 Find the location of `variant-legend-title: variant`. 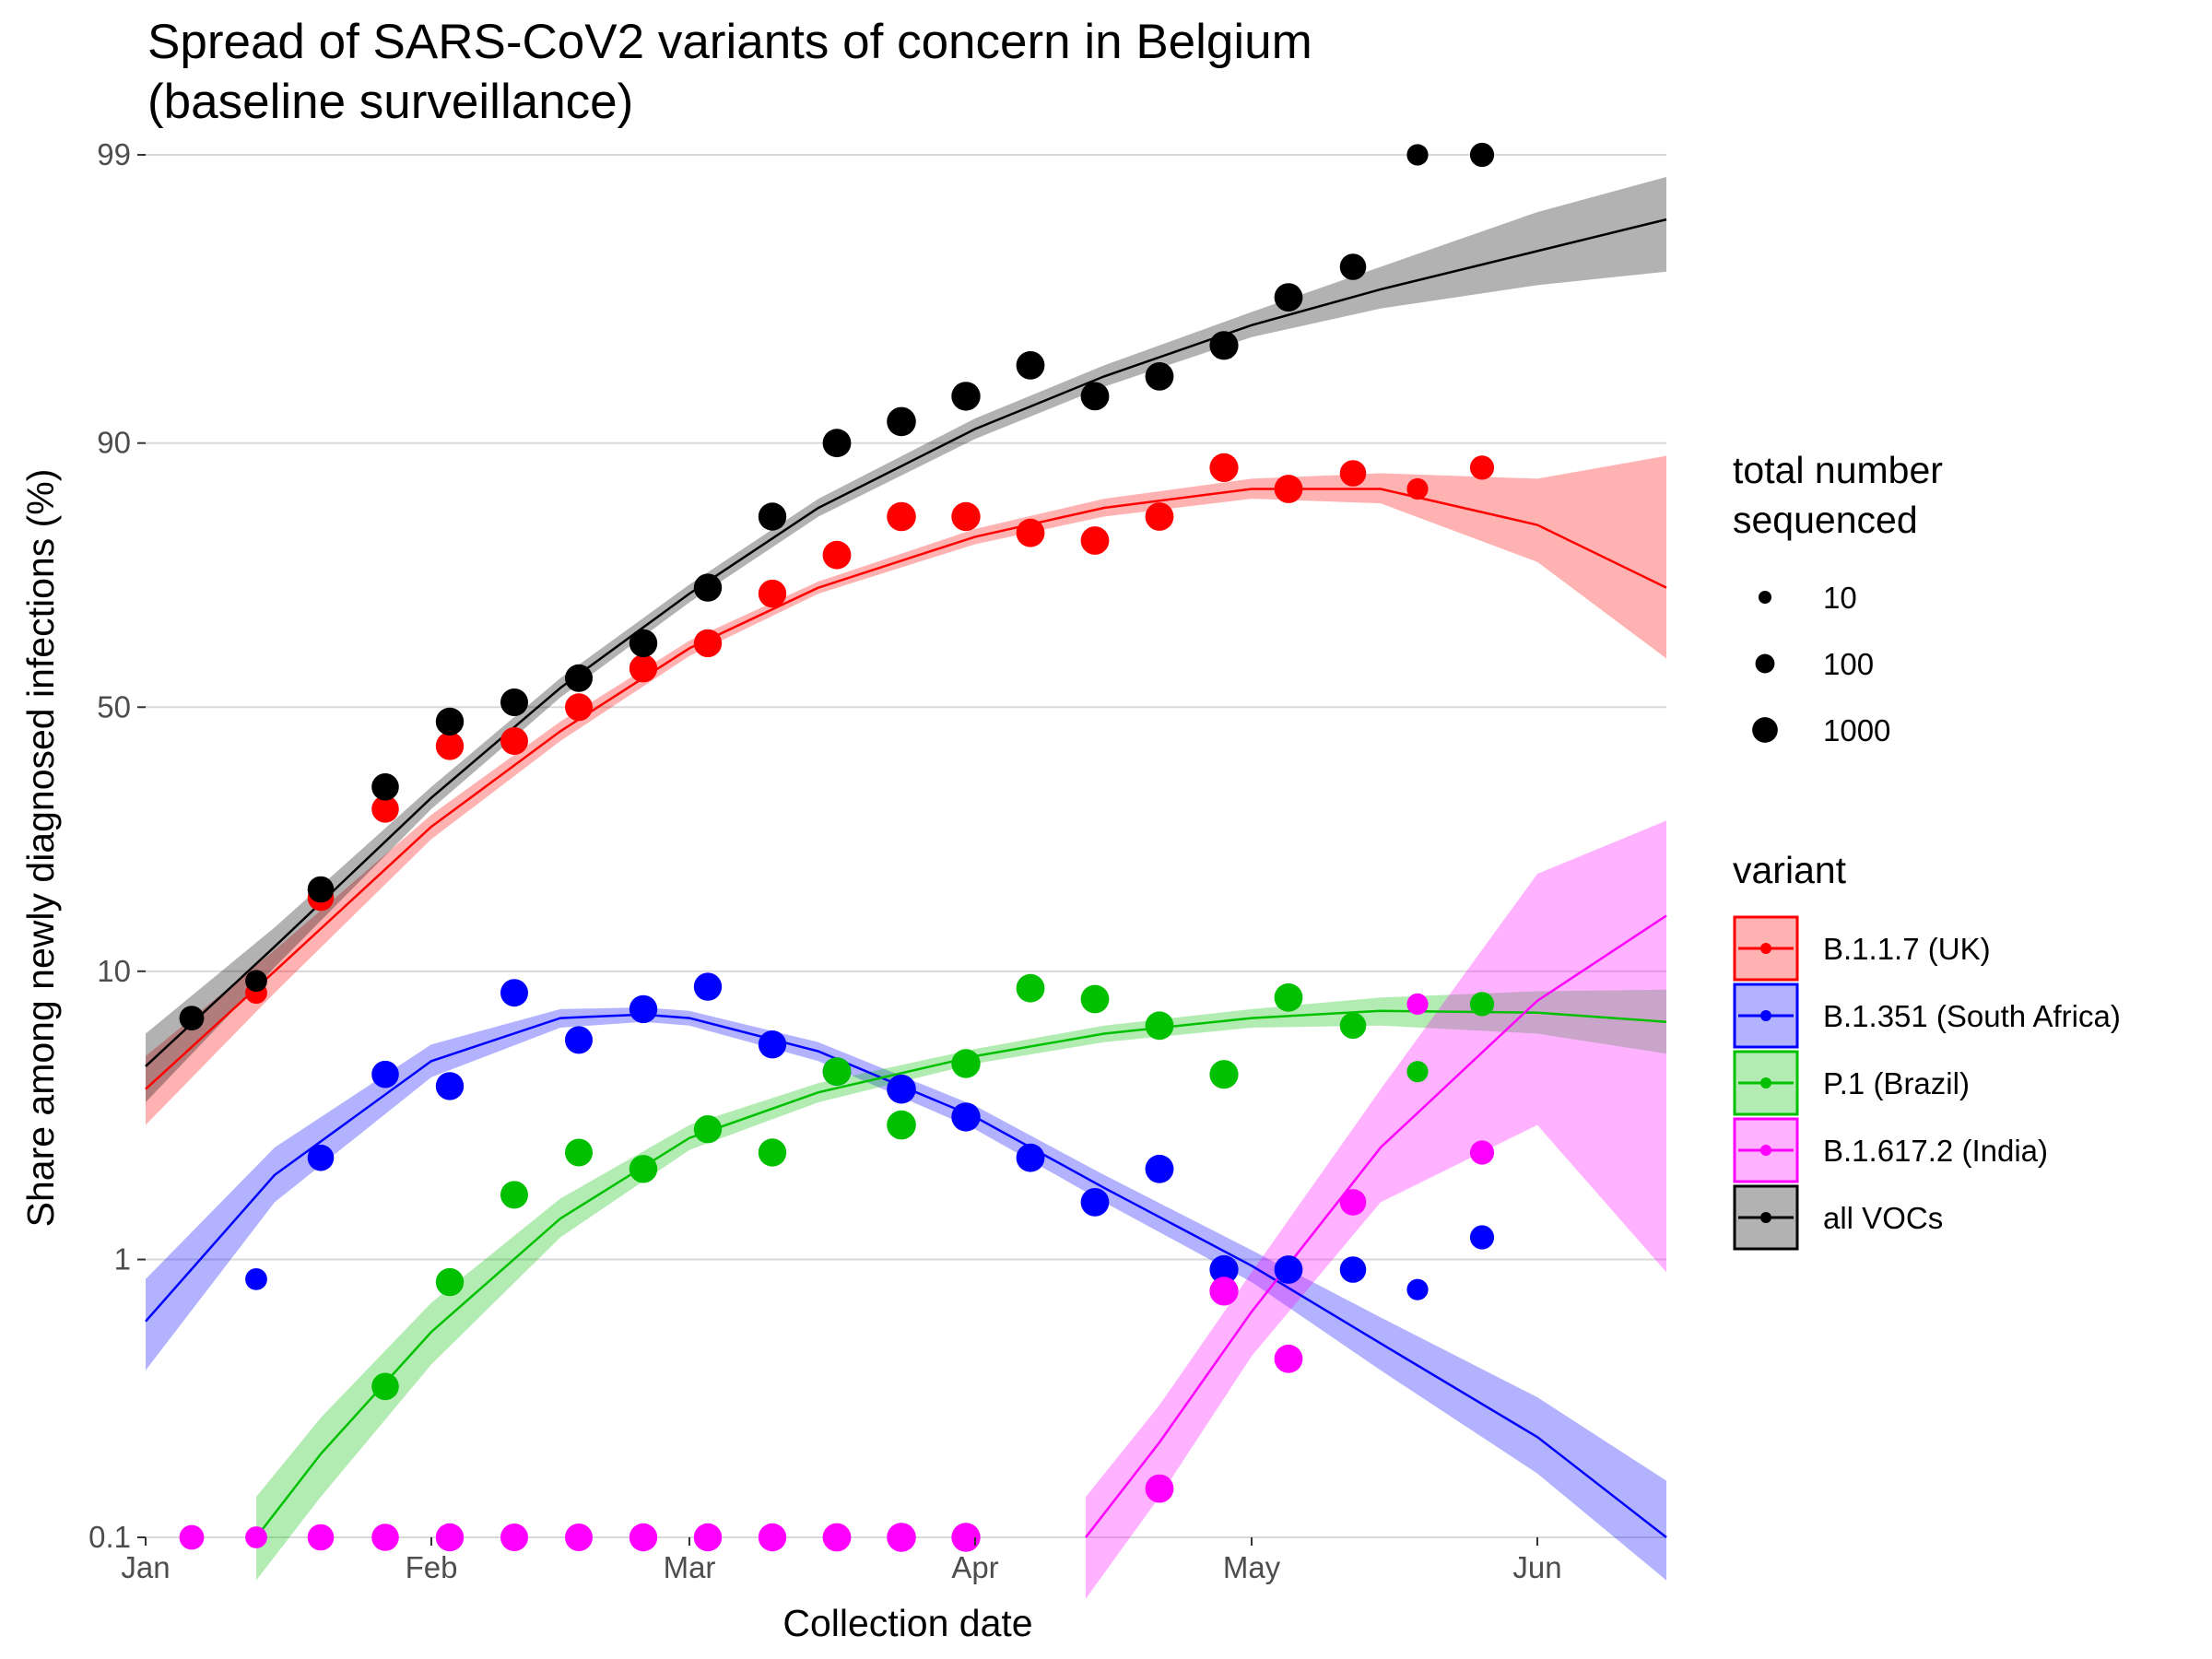

variant-legend-title: variant is located at coordinates (1790, 870).